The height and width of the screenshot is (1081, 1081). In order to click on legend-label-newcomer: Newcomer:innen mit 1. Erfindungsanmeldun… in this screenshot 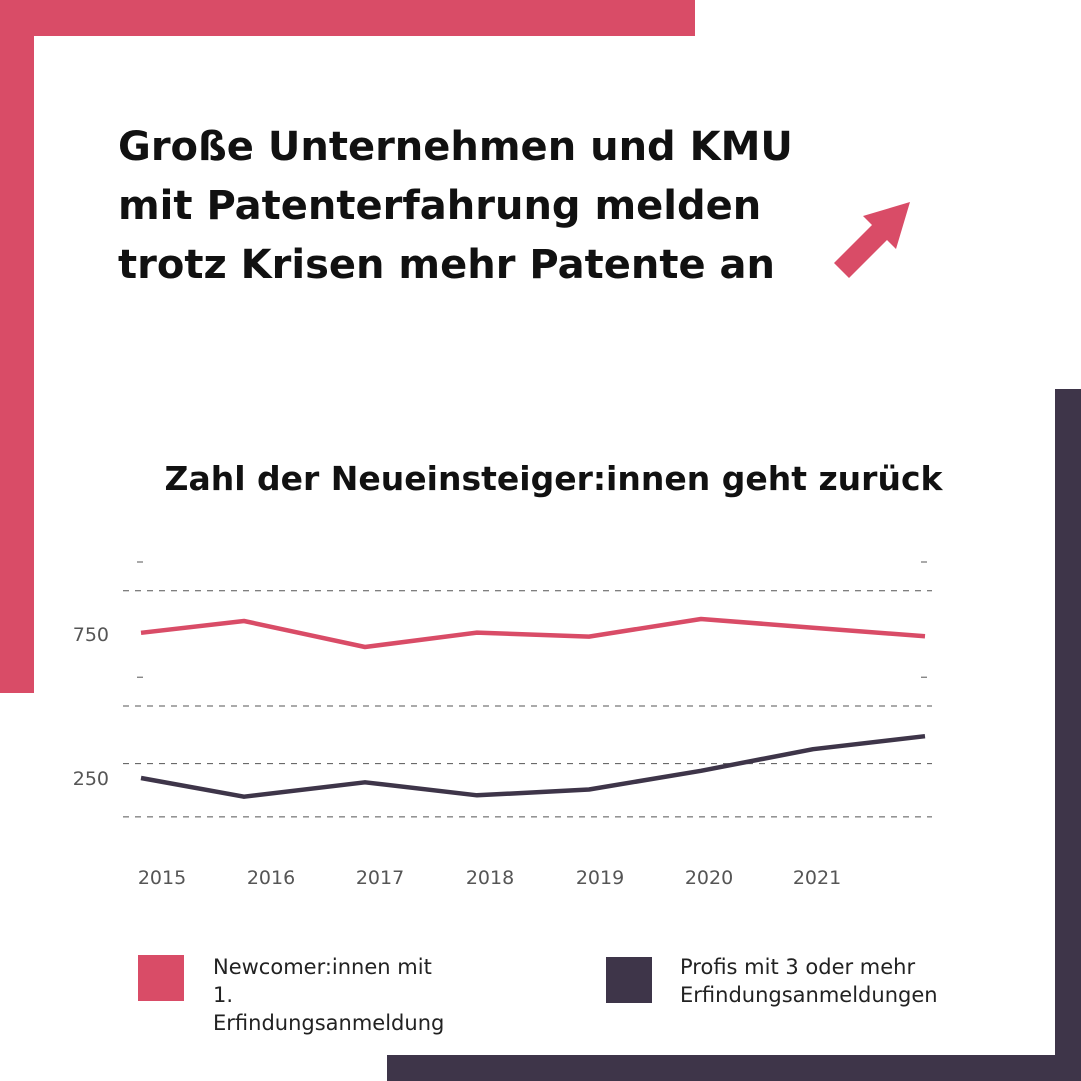, I will do `click(328, 995)`.